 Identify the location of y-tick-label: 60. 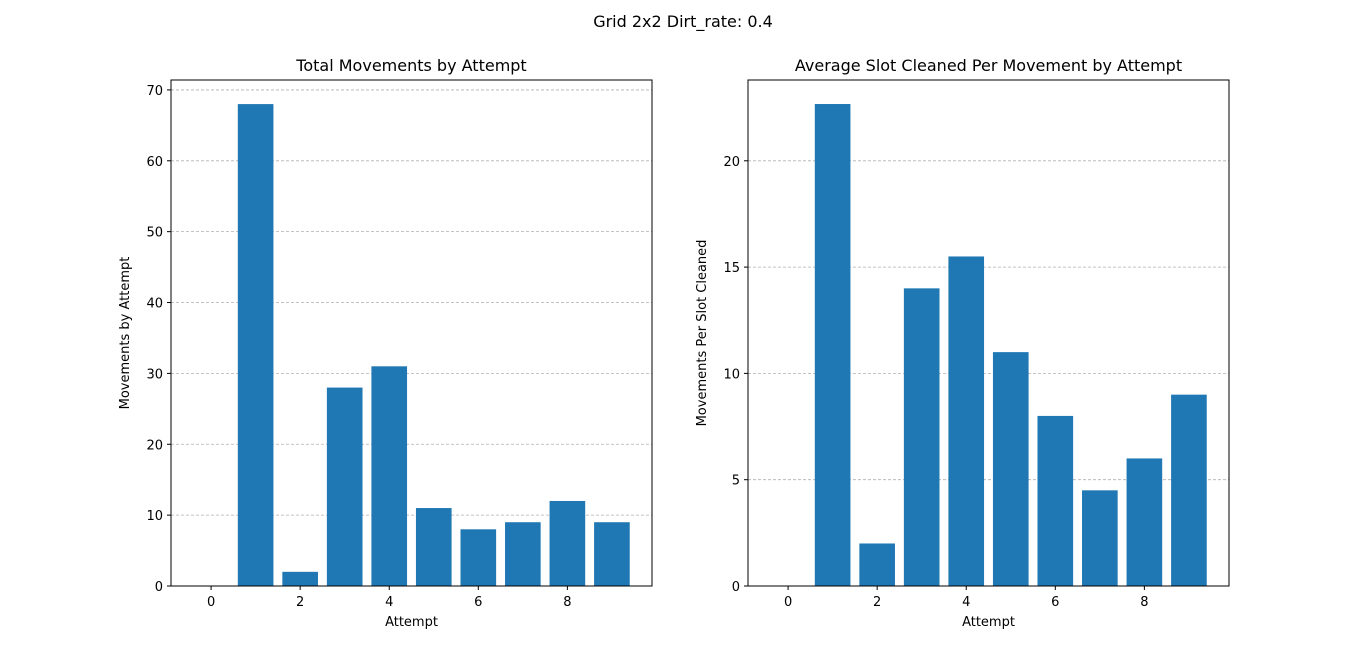
(154, 162).